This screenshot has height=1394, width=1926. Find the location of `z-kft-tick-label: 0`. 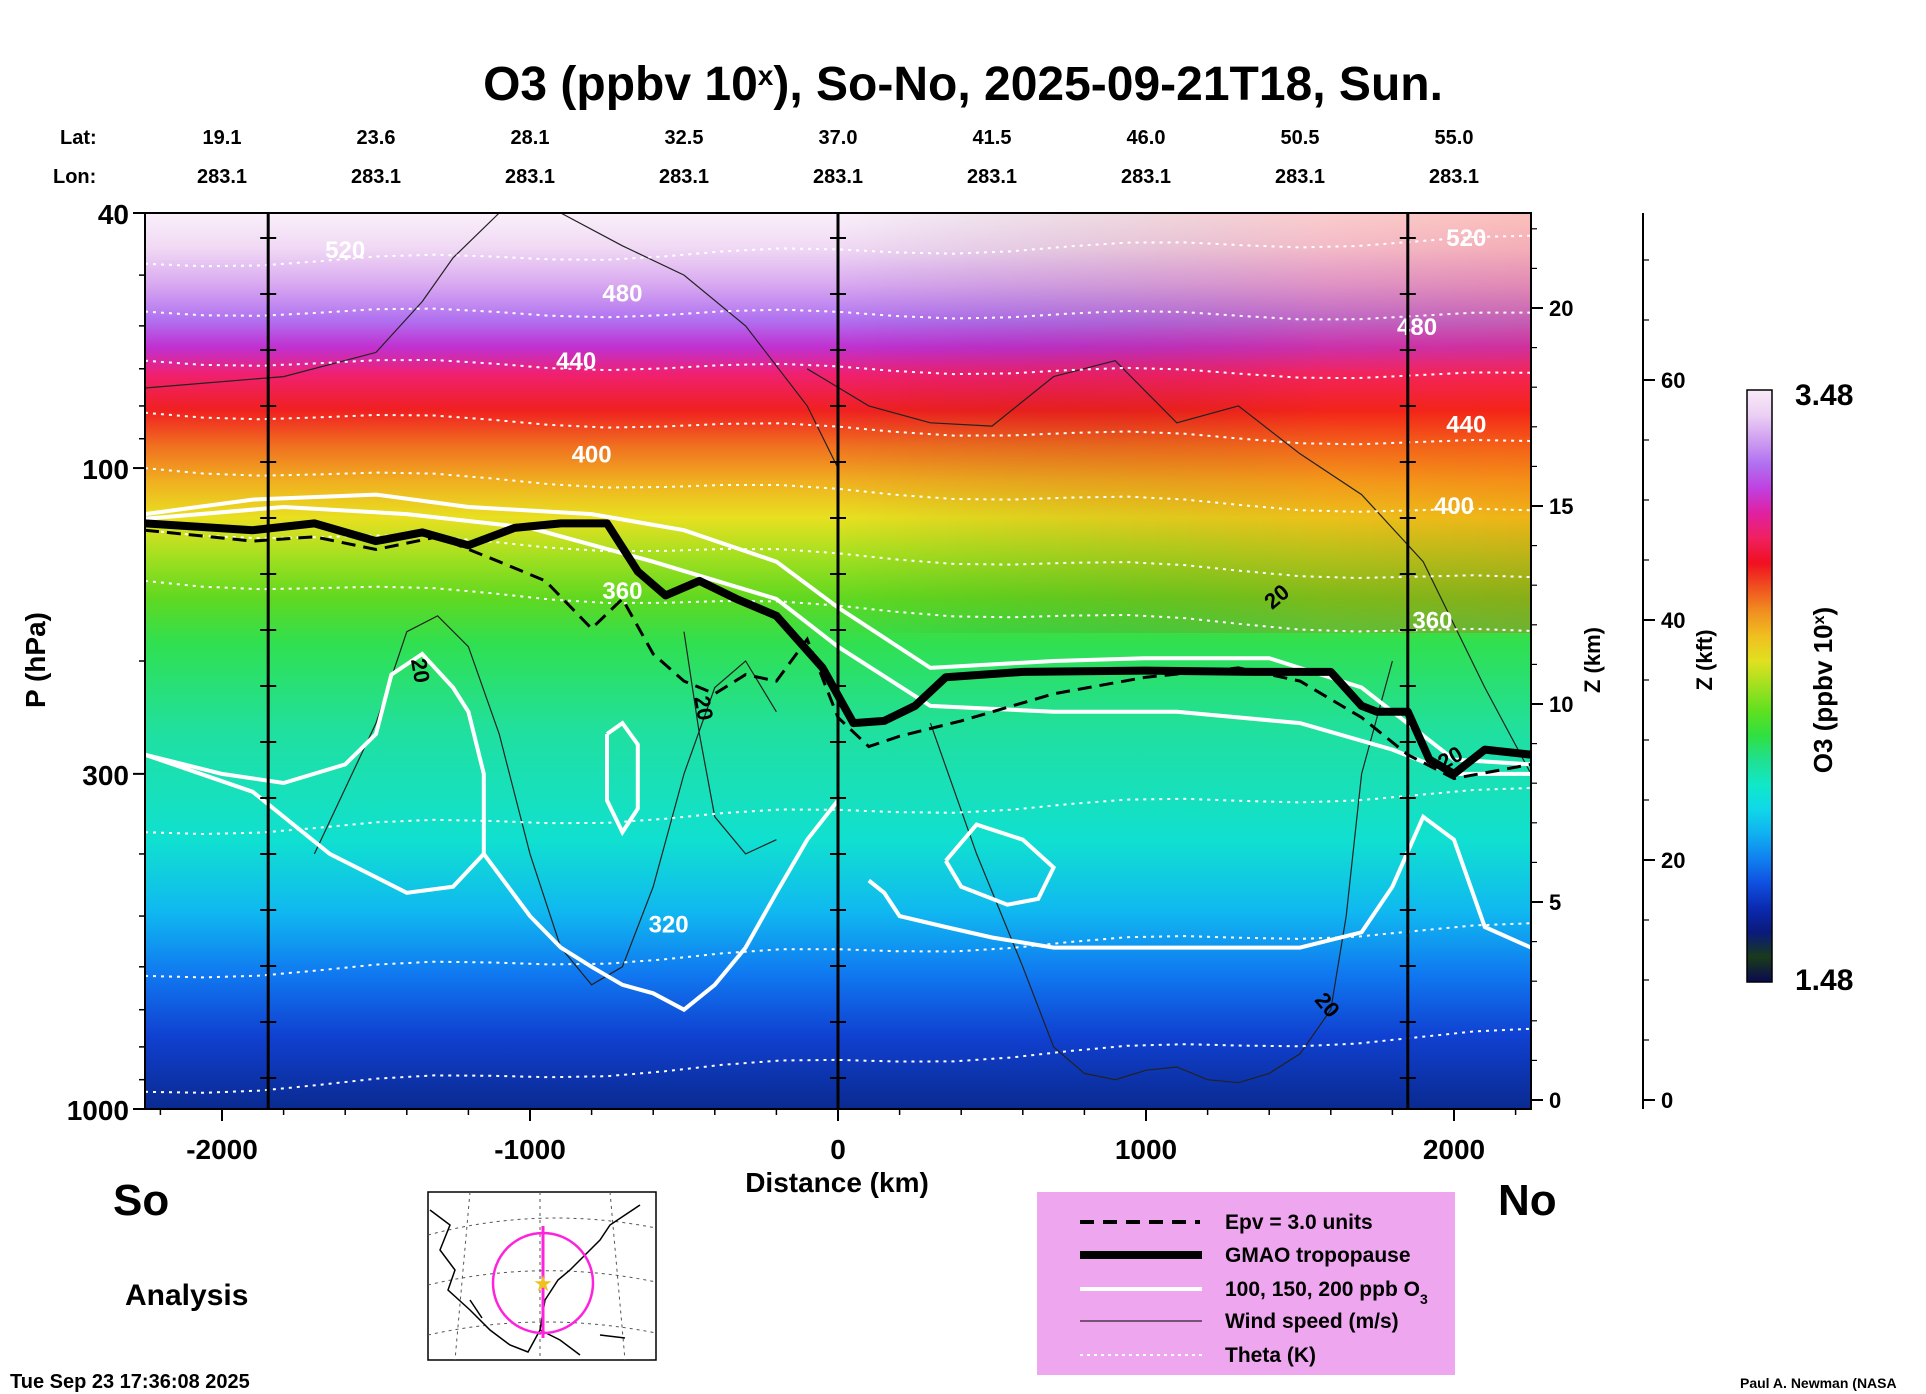

z-kft-tick-label: 0 is located at coordinates (1667, 1100).